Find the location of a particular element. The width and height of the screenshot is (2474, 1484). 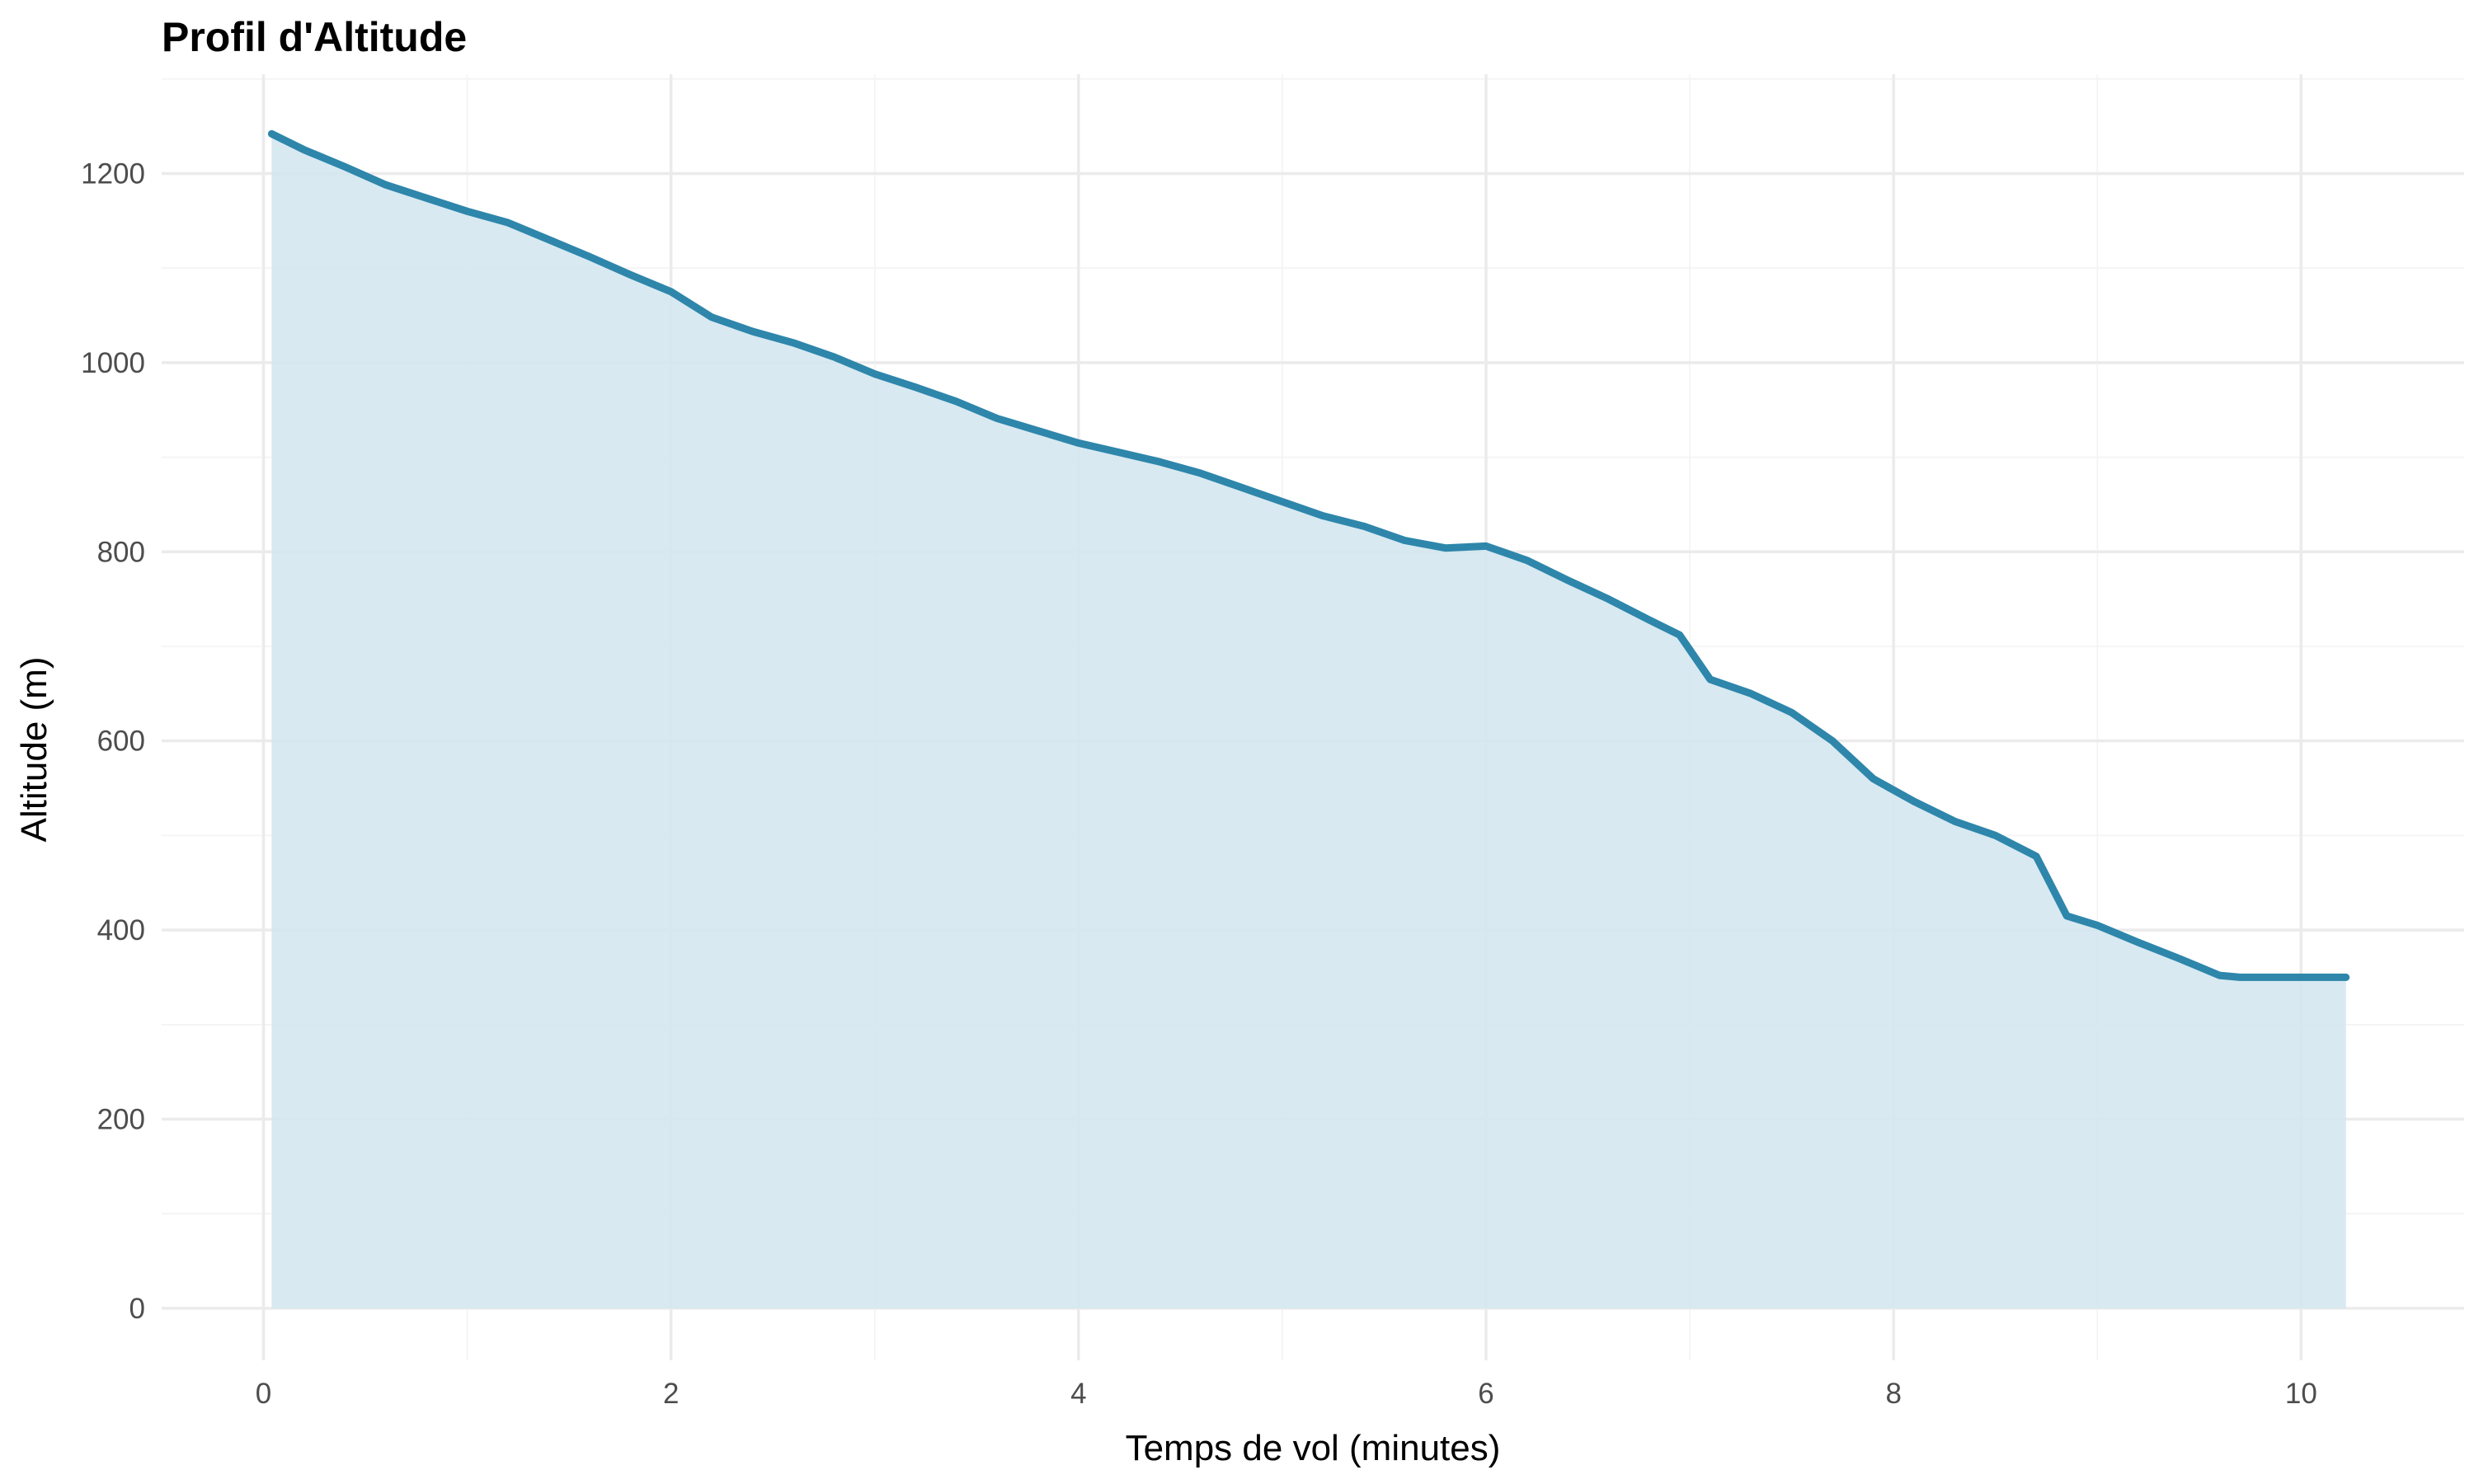

y-tick-label: 600 is located at coordinates (121, 742).